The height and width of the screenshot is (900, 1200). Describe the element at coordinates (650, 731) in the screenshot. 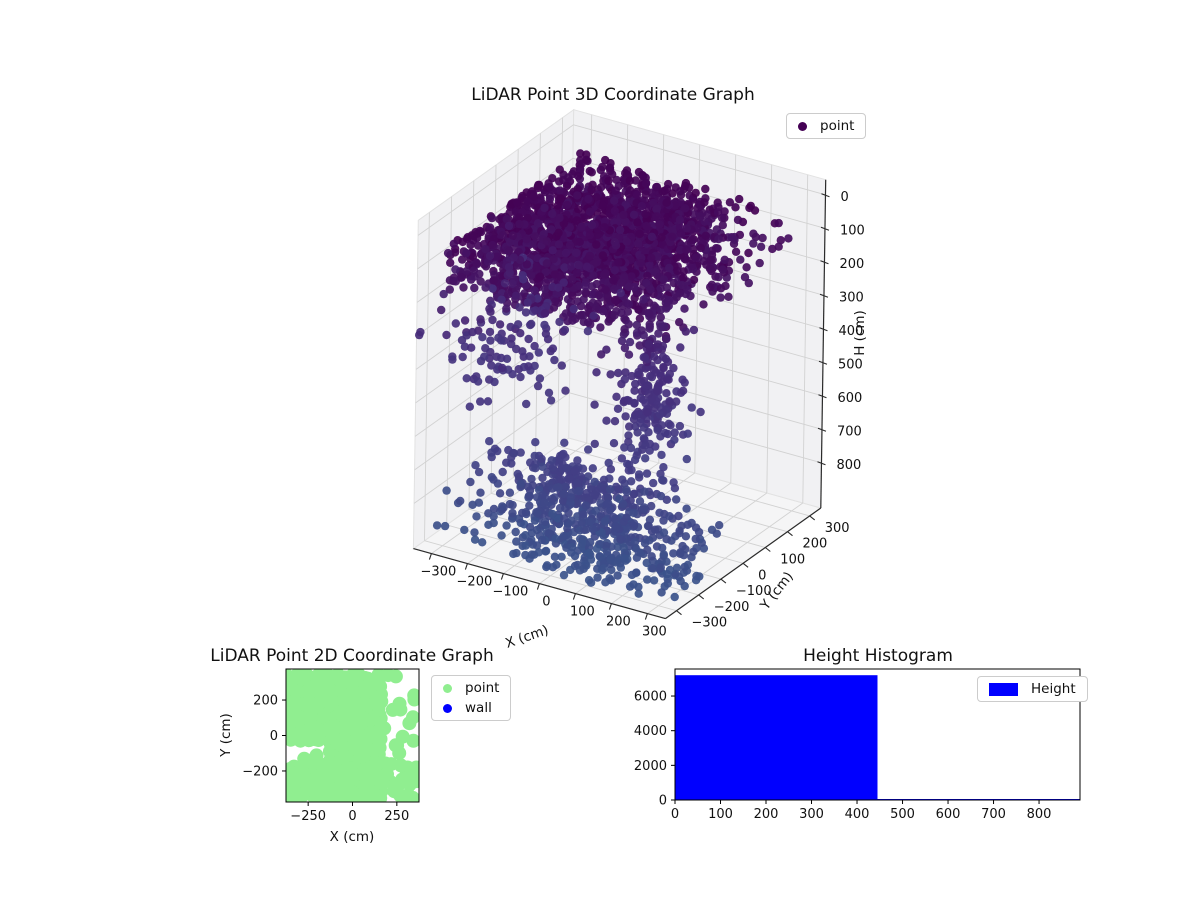

I see `tick-label: 4000` at that location.